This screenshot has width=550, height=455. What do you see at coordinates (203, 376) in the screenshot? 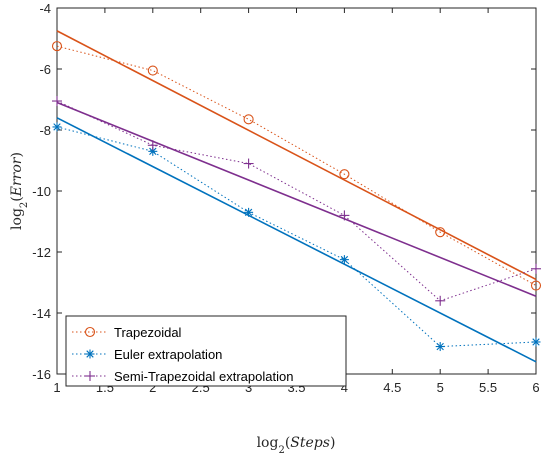
I see `legend-label-2: Semi-Trapezoidal extrapolation` at bounding box center [203, 376].